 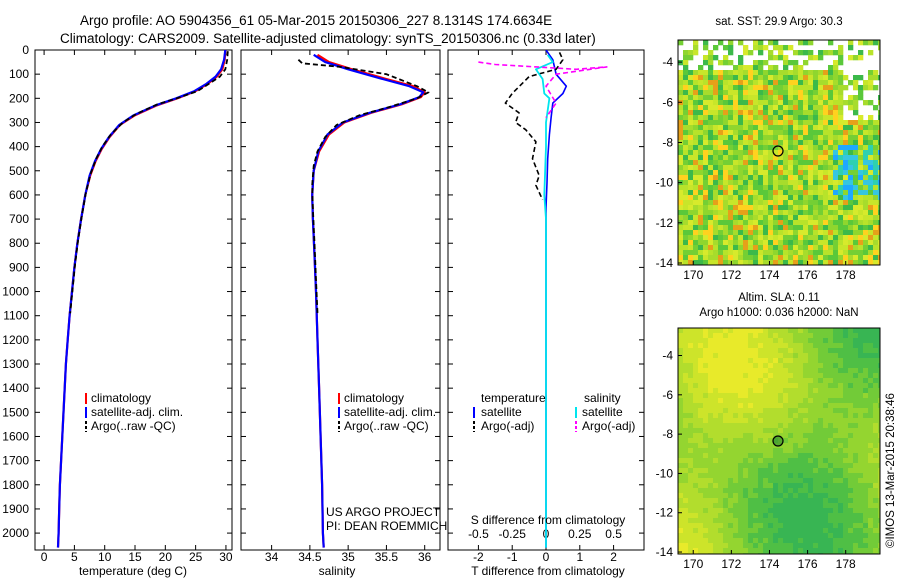 What do you see at coordinates (778, 151) in the screenshot?
I see `argo-location-marker` at bounding box center [778, 151].